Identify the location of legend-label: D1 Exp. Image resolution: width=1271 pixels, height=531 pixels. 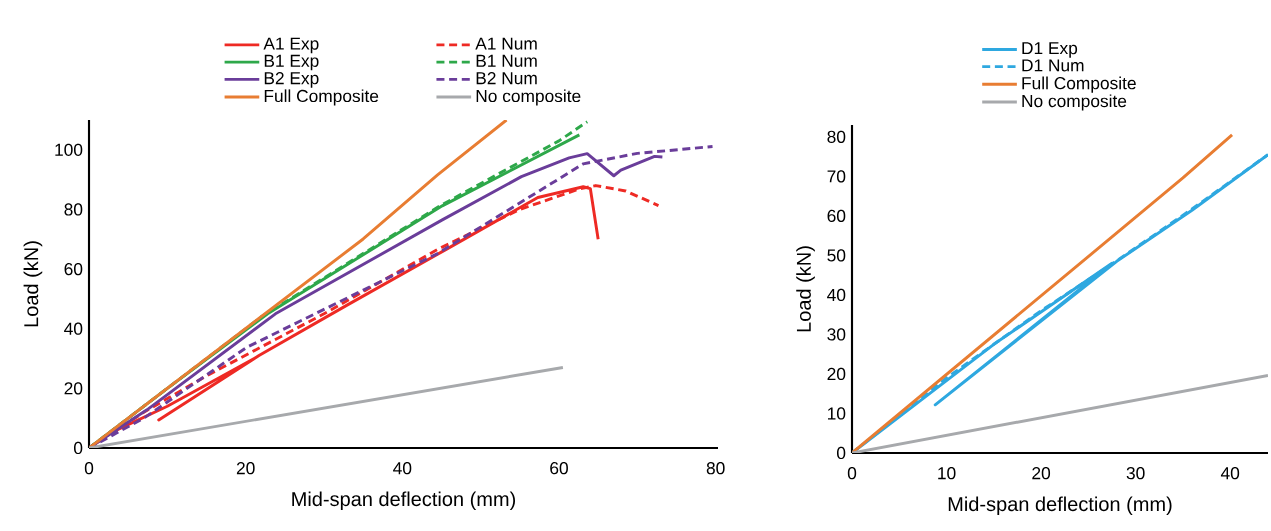
(1050, 50).